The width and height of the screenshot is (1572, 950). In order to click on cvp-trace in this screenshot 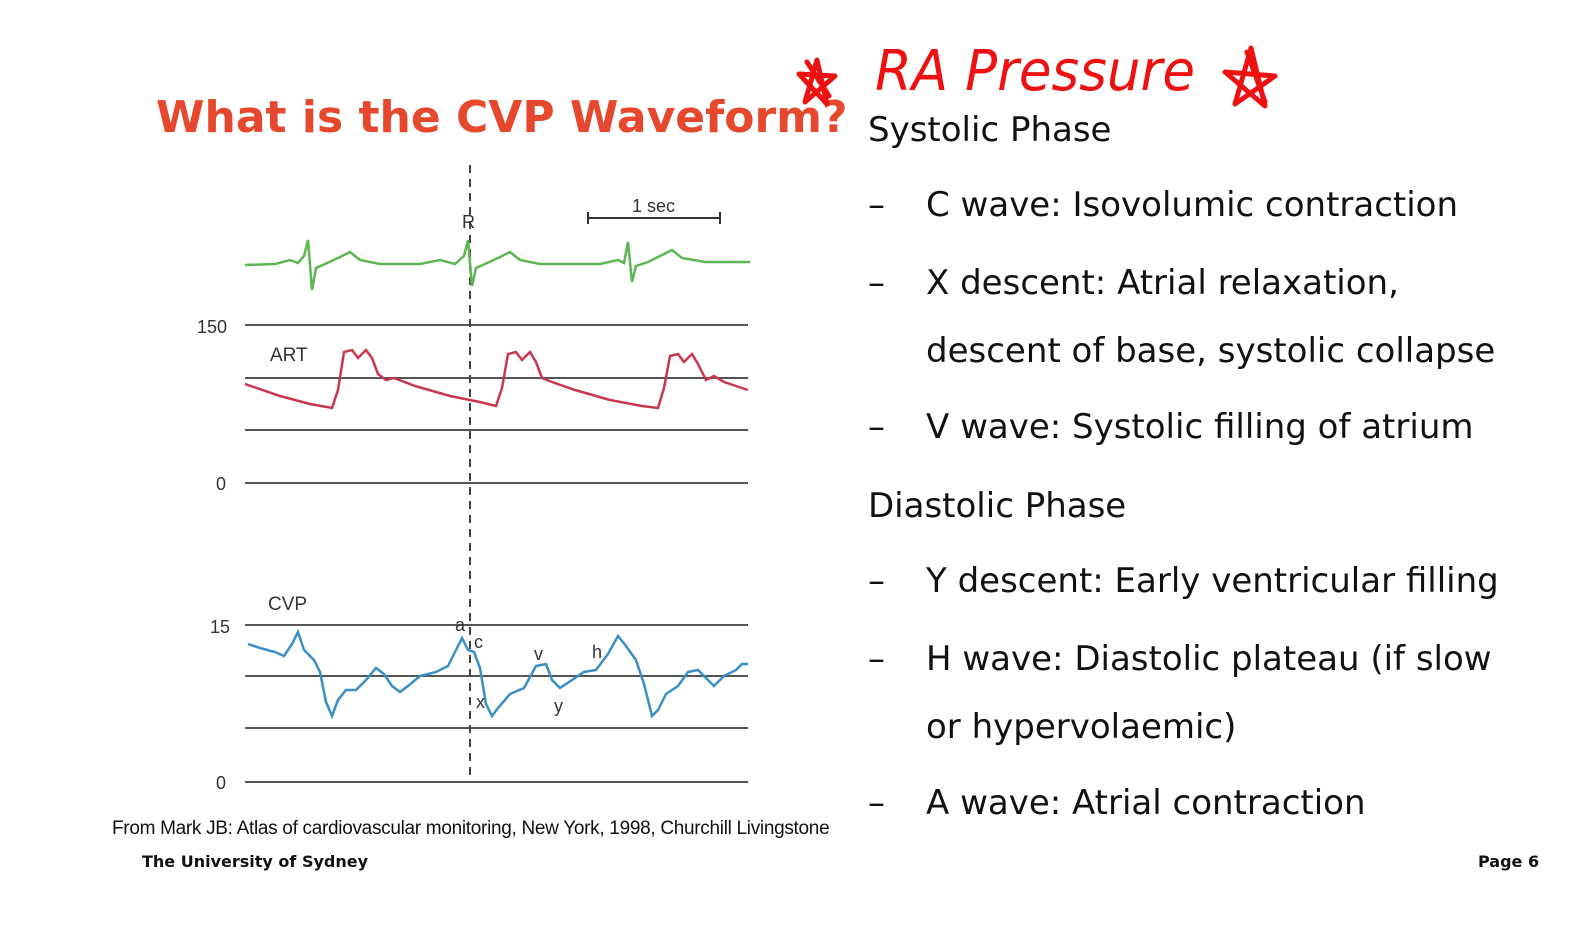, I will do `click(497, 674)`.